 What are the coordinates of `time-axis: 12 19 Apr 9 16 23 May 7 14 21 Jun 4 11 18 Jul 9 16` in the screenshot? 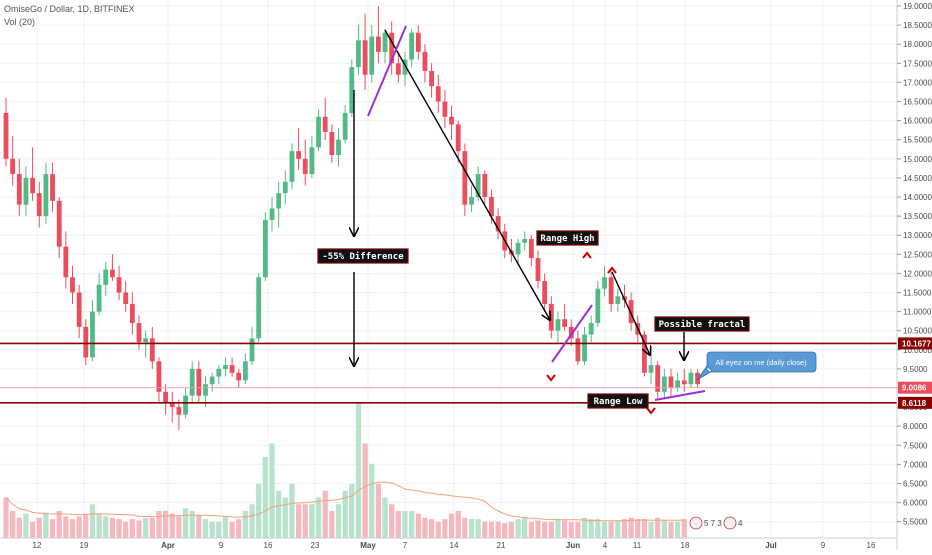 It's located at (448, 543).